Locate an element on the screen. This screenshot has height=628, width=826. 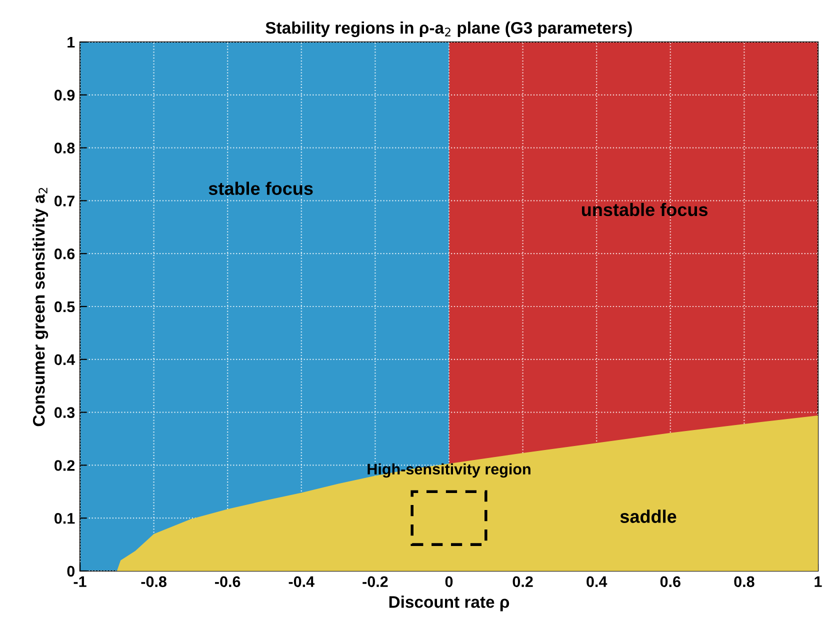
x-tick-label: 0.4 is located at coordinates (597, 582).